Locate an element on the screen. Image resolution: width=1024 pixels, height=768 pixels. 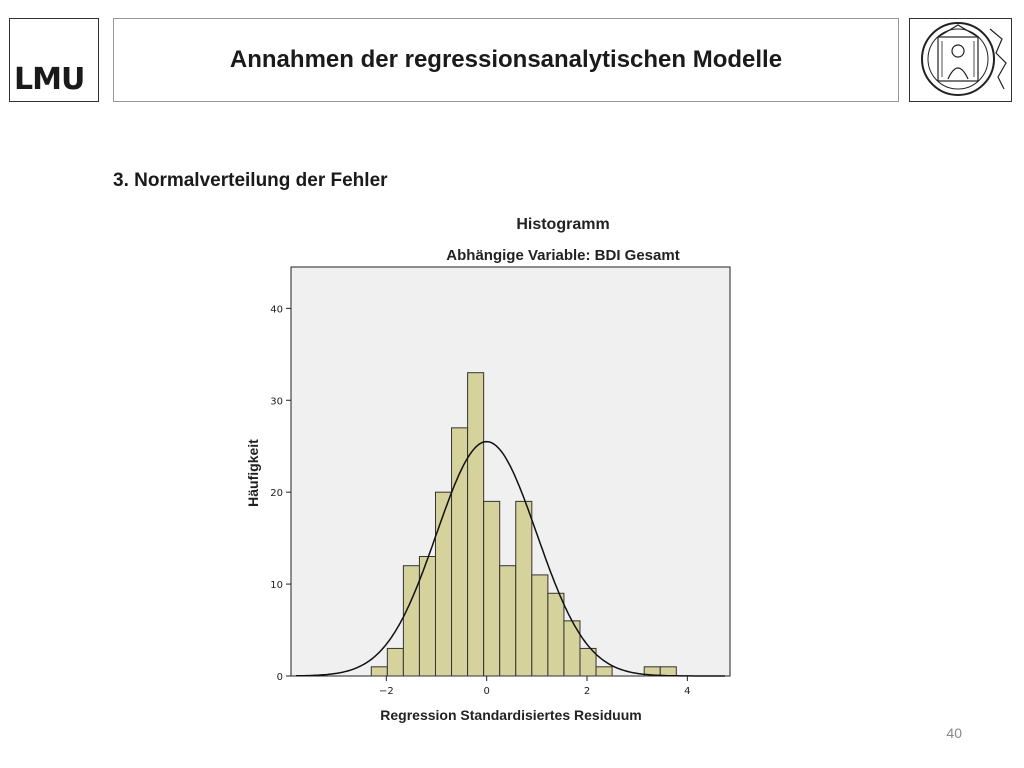
x-axis-label: Regression Standardisiertes Residuum is located at coordinates (510, 715).